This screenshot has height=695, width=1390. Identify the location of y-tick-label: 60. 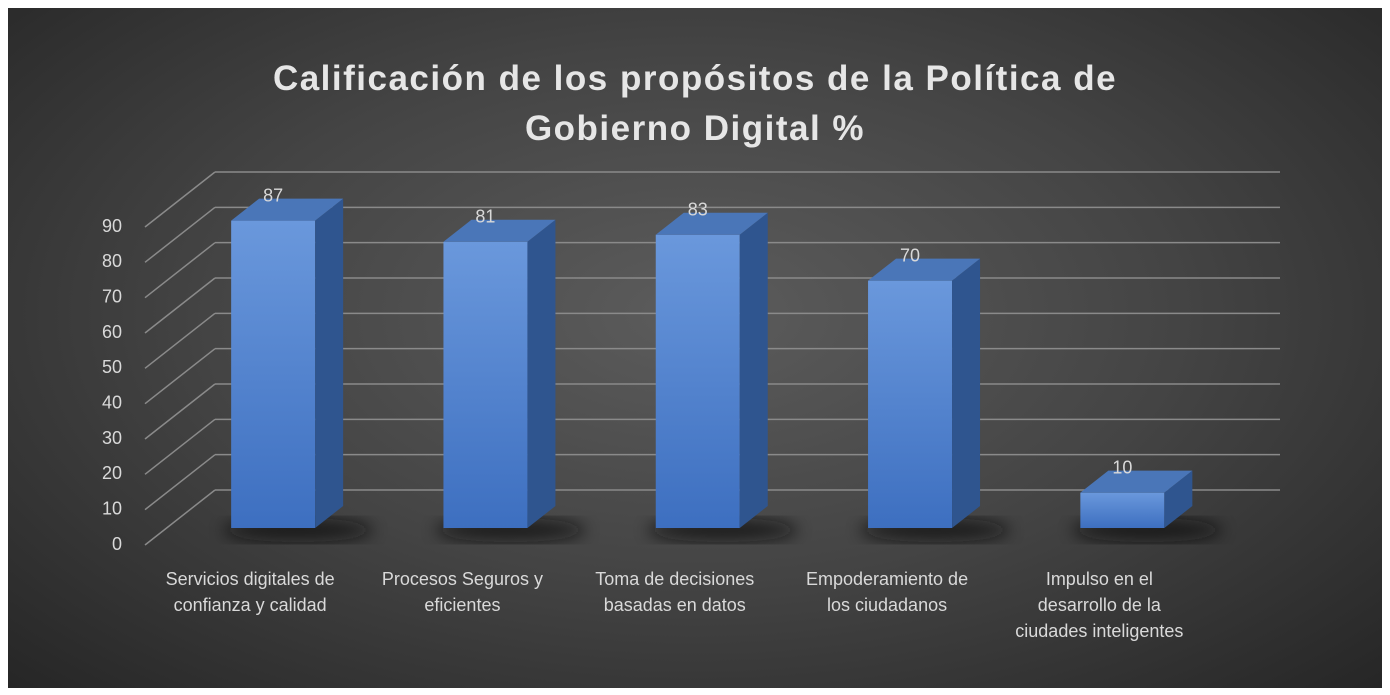
(112, 332).